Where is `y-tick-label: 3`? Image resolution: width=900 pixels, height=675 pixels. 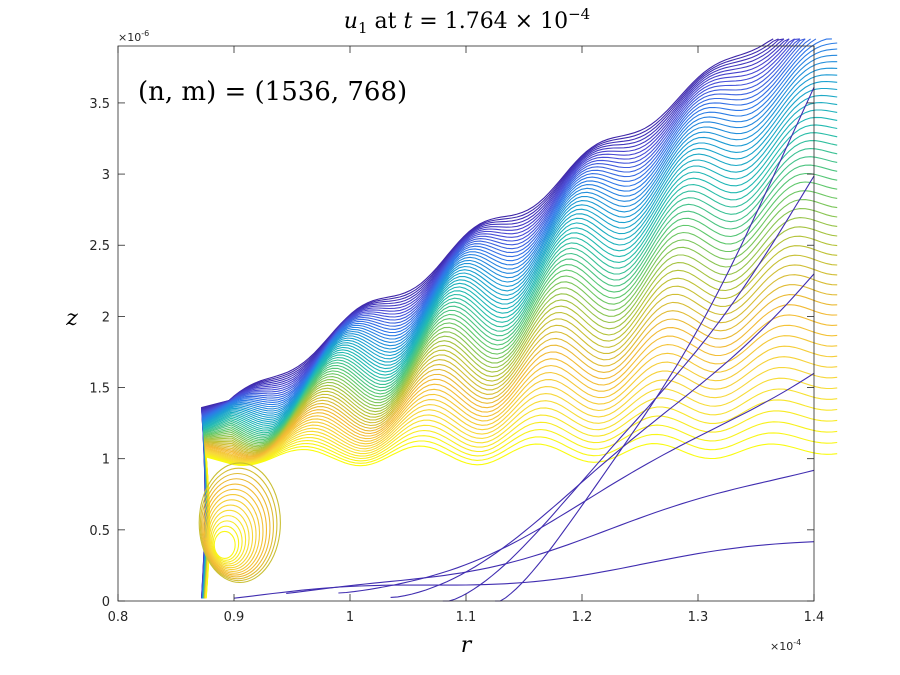 y-tick-label: 3 is located at coordinates (106, 175).